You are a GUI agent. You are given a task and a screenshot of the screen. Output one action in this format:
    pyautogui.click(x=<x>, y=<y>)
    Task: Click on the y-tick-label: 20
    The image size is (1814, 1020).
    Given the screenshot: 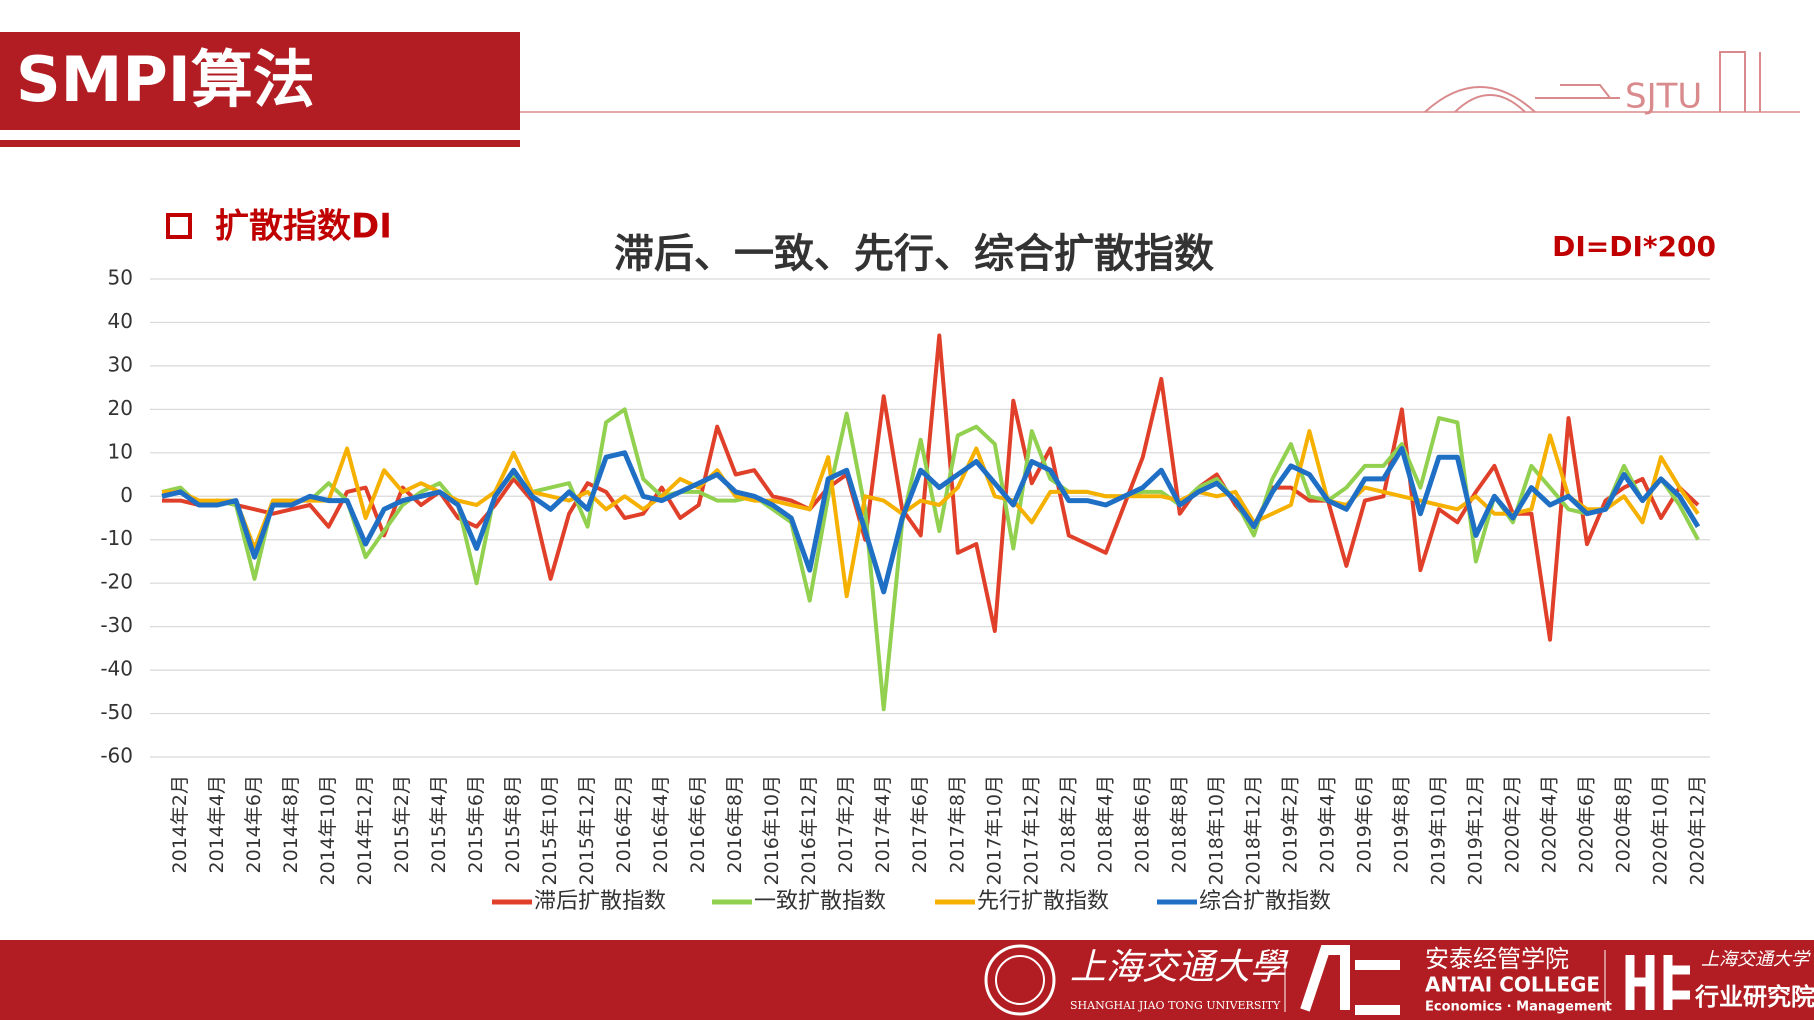 What is the action you would take?
    pyautogui.click(x=120, y=408)
    